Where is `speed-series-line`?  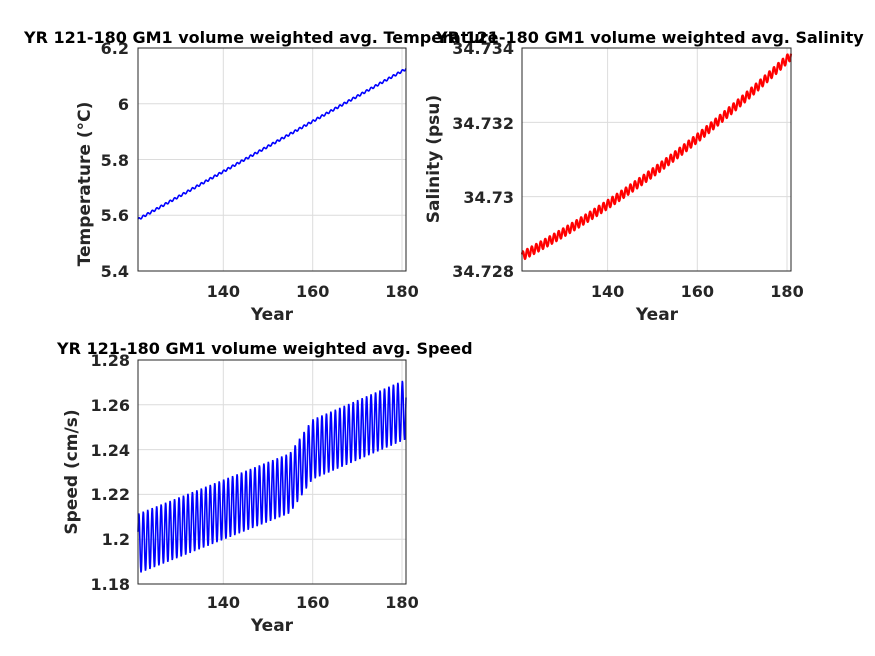 speed-series-line is located at coordinates (272, 476).